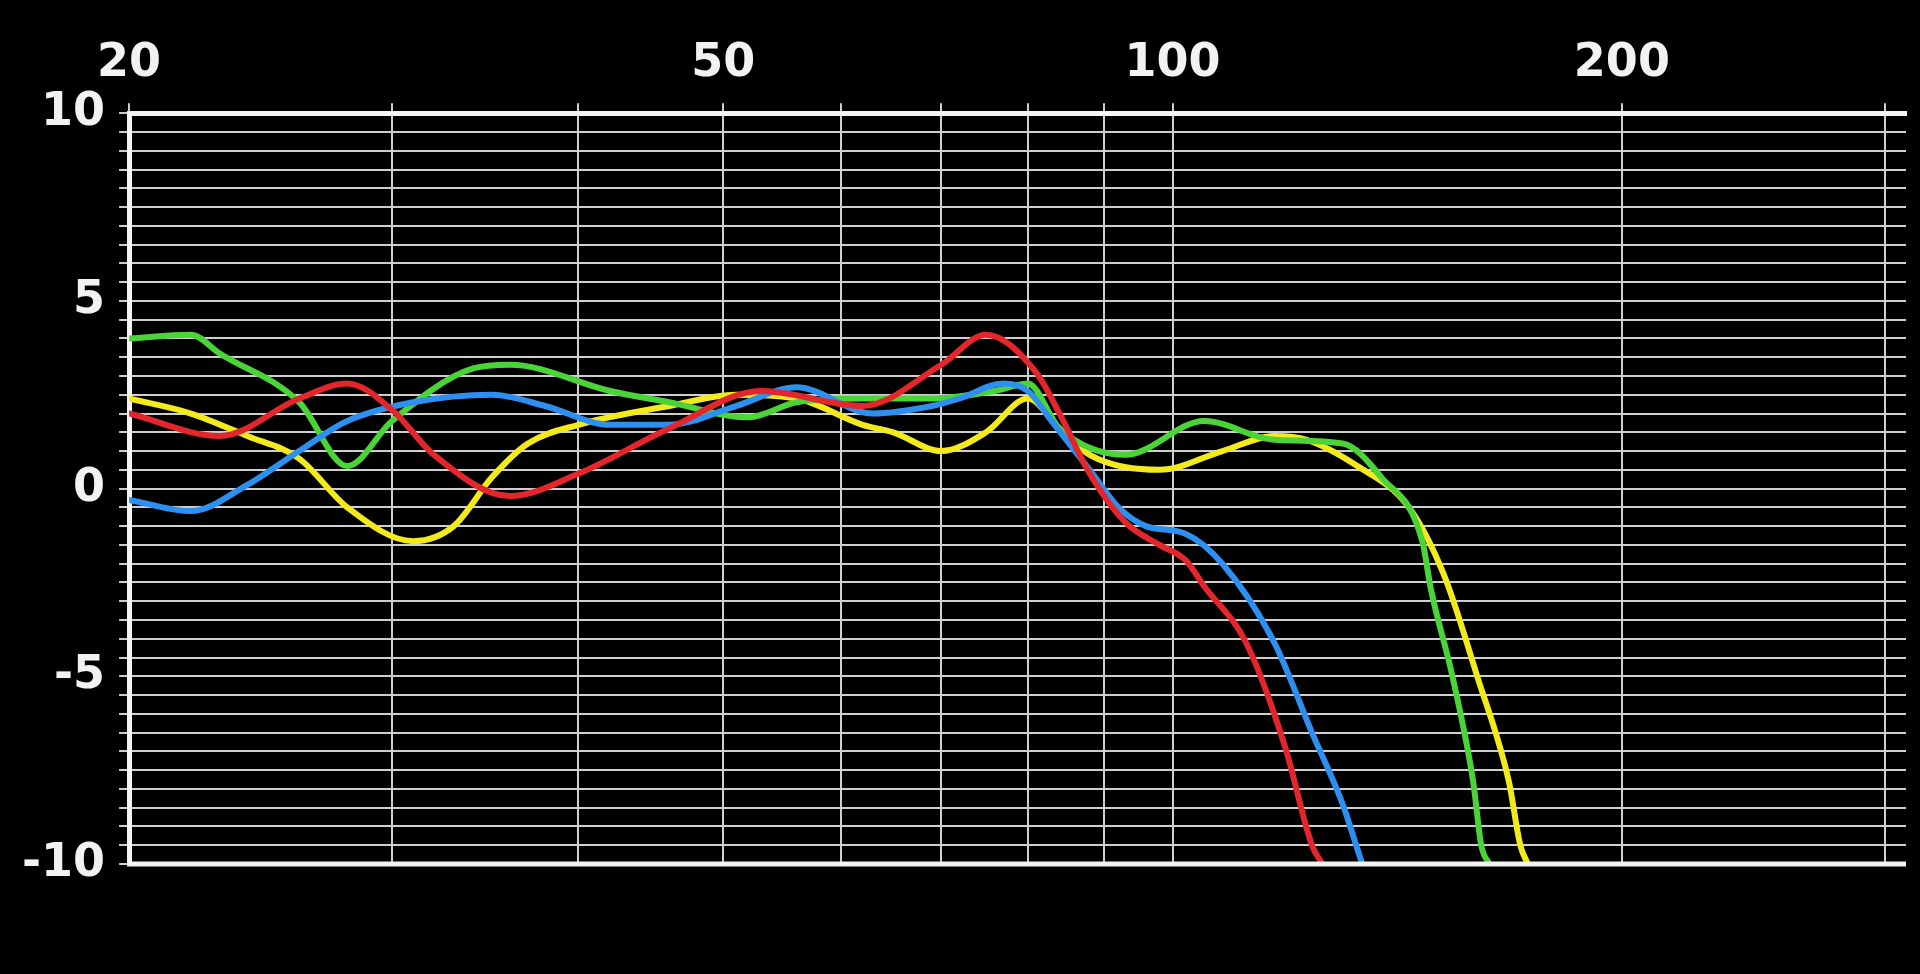  I want to click on y-tick-label: -10, so click(64, 859).